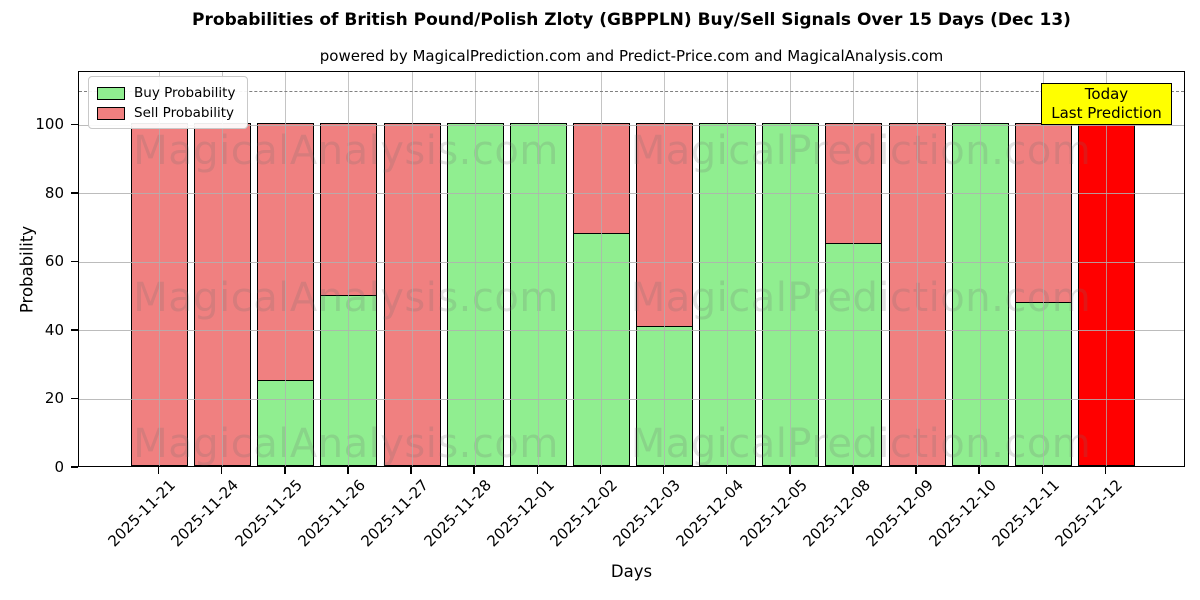  I want to click on legend-label-sell: Sell Probability, so click(184, 113).